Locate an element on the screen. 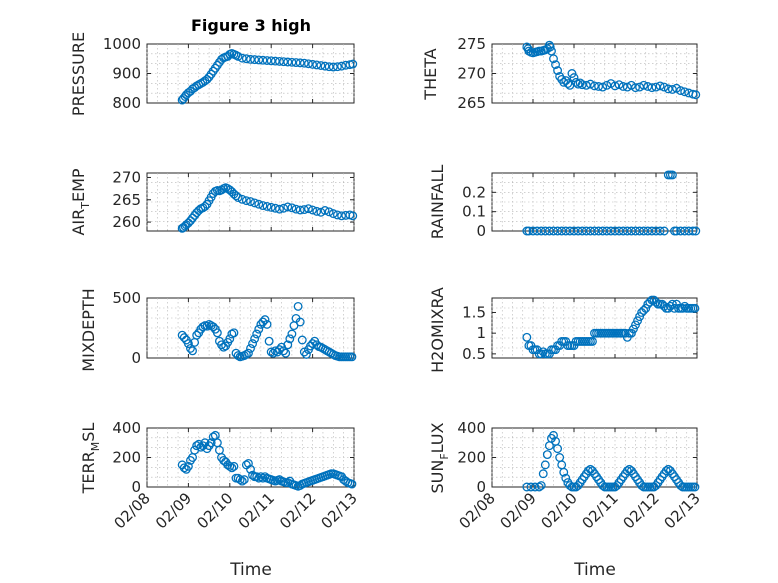  subplot-rainfall: RAINFALL 00.1 0.2 is located at coordinates (564, 202).